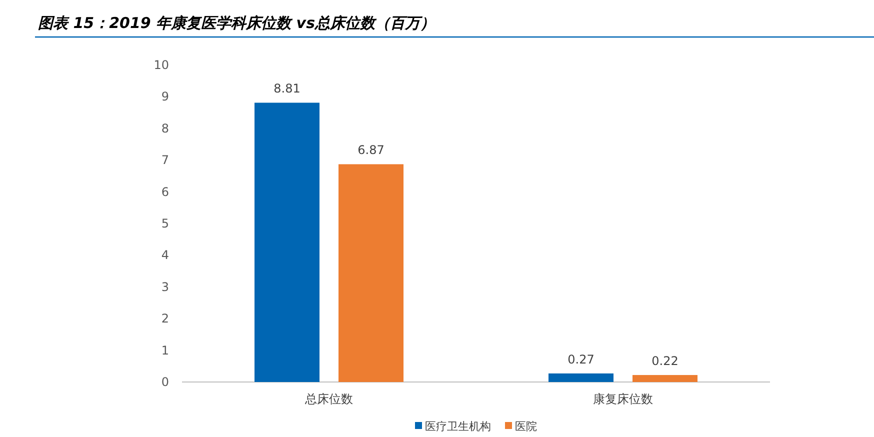  What do you see at coordinates (165, 223) in the screenshot?
I see `y-tick-label: 5` at bounding box center [165, 223].